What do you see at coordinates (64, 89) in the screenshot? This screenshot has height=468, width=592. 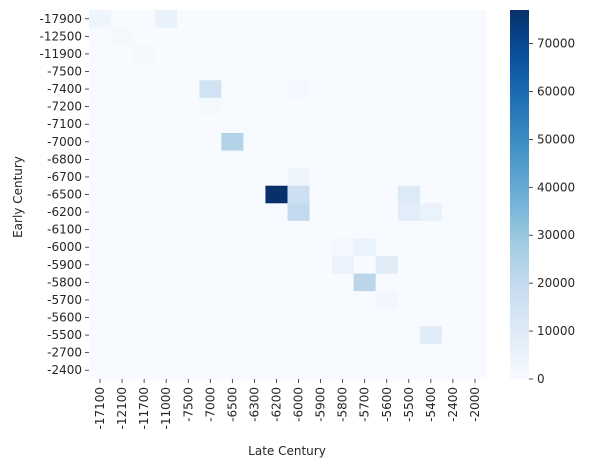 I see `y-tick-label: -7400` at bounding box center [64, 89].